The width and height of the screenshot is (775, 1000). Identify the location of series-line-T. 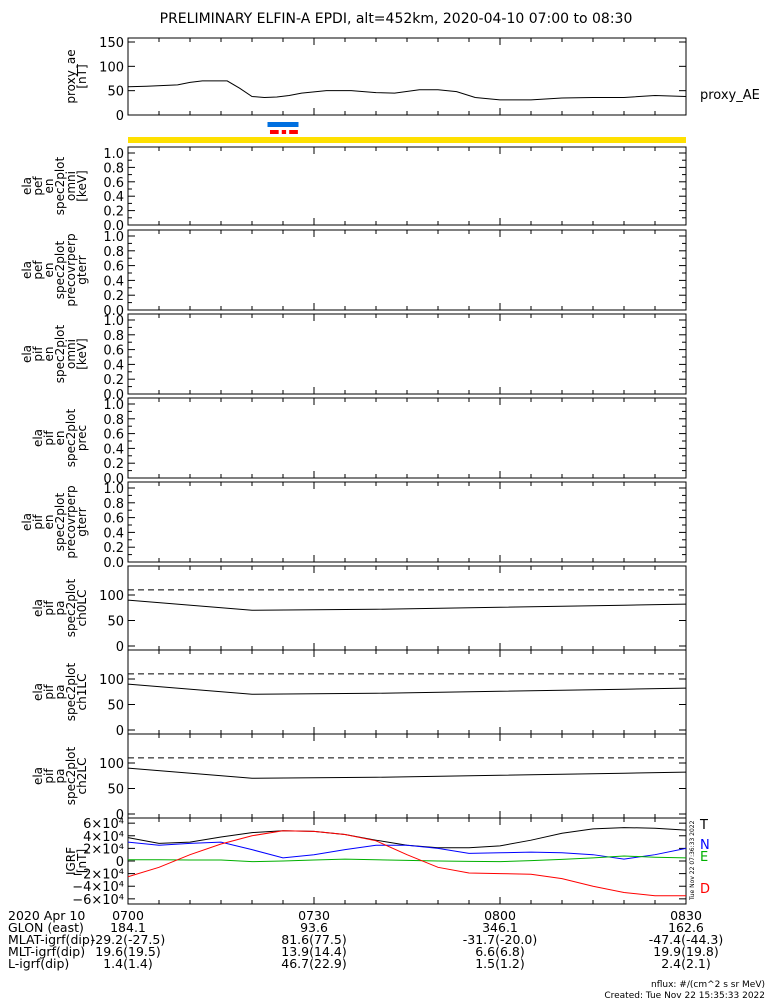
(407, 838).